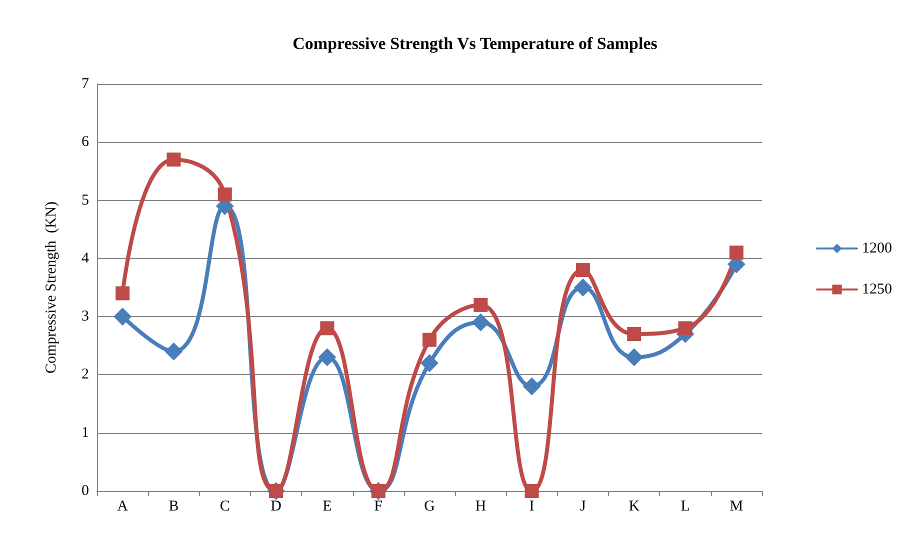 The width and height of the screenshot is (907, 538). What do you see at coordinates (85, 200) in the screenshot?
I see `y-tick-label: 5` at bounding box center [85, 200].